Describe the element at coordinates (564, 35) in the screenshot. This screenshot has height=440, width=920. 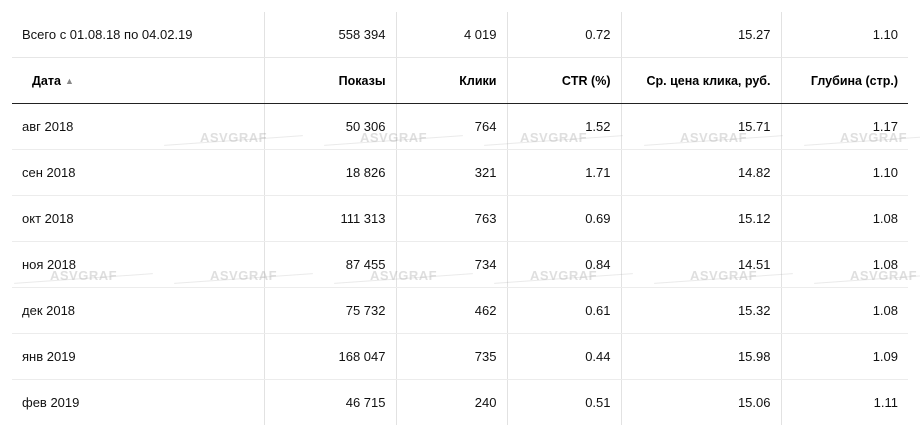
I see `summary-ctr: 0.72` at that location.